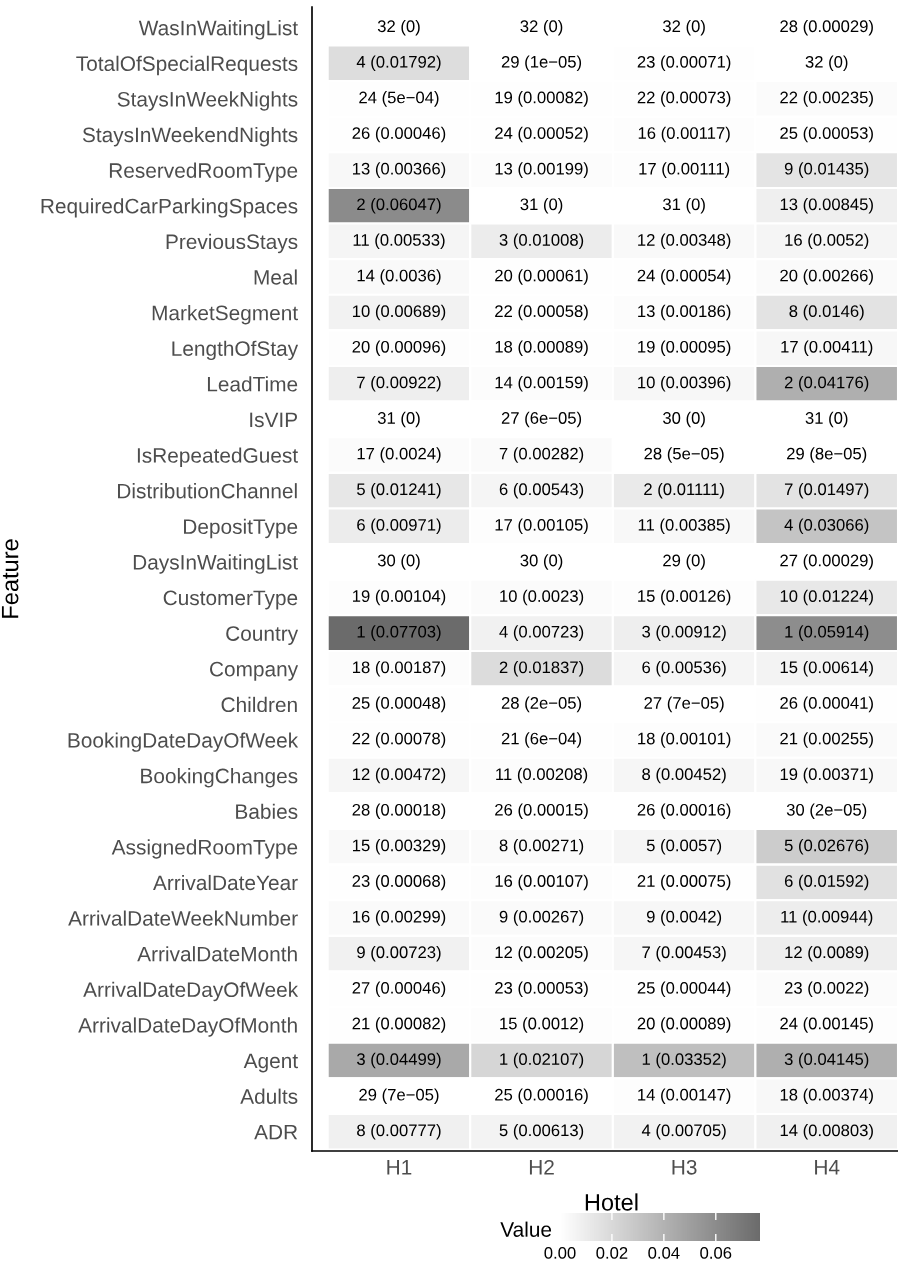 The height and width of the screenshot is (1277, 898). I want to click on data-label: 24 (0.00052), so click(541, 134).